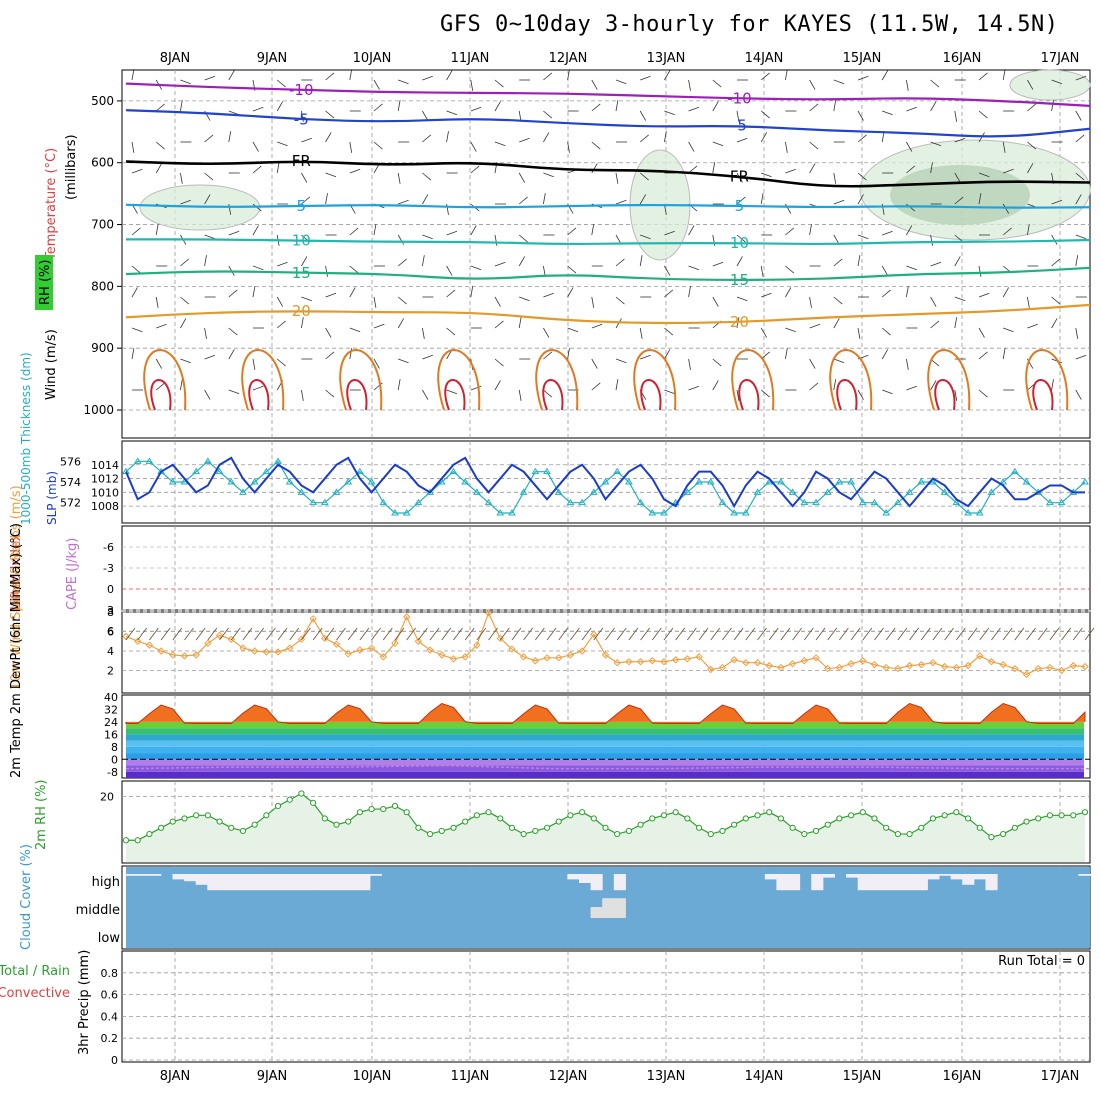 The width and height of the screenshot is (1100, 1100). I want to click on stability-tick-label: -6, so click(108, 547).